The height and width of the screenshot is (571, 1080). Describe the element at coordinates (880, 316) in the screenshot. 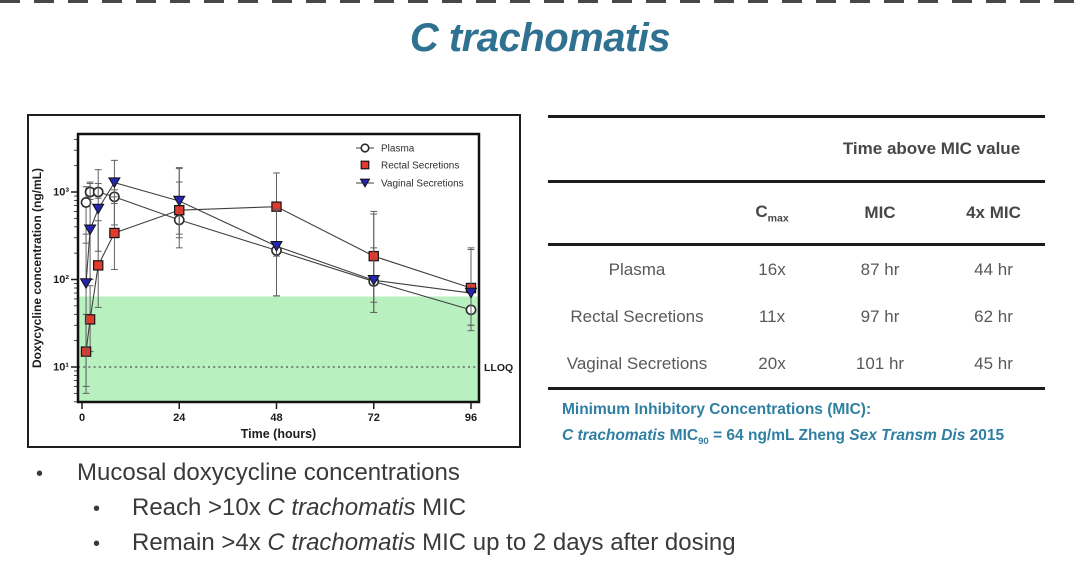

I see `mic-value: 97 hr` at that location.